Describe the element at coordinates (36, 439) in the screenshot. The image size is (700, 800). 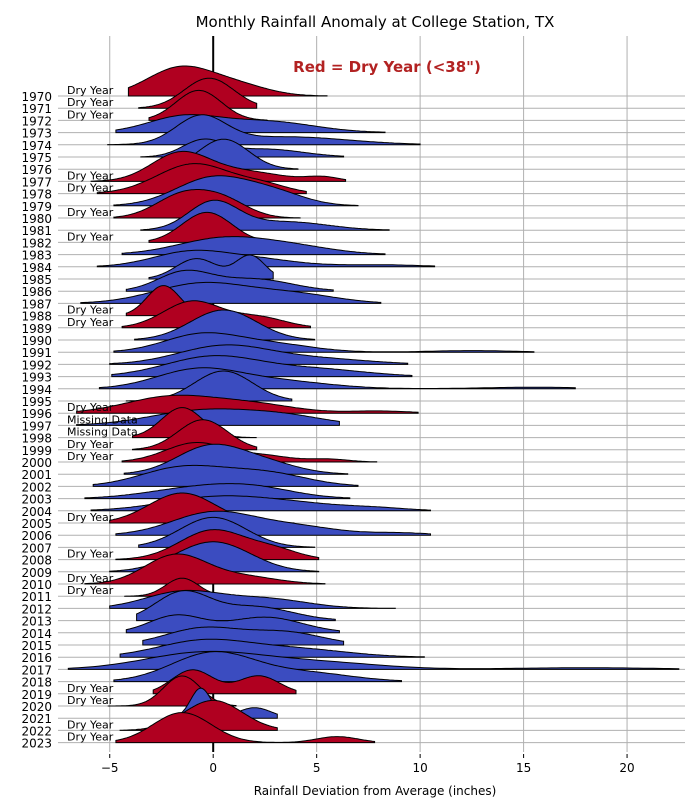
I see `year-label: 1998` at that location.